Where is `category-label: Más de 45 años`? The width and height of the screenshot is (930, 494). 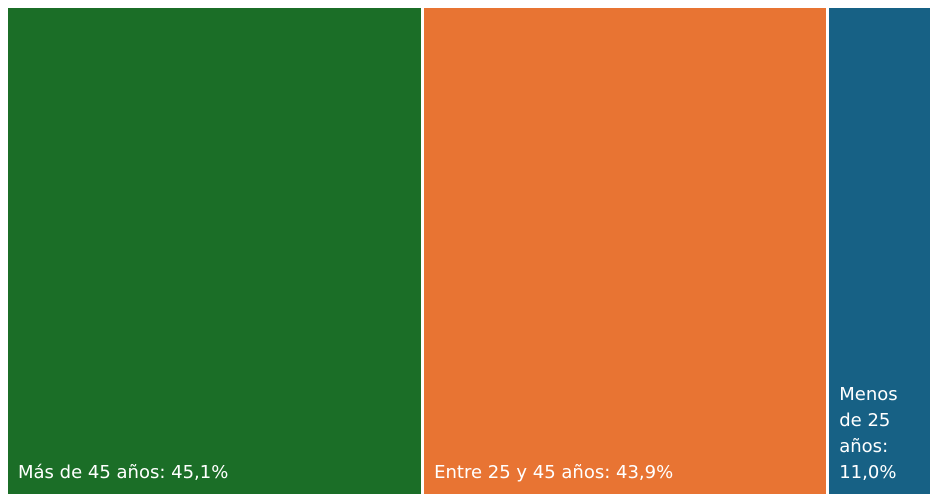 category-label: Más de 45 años is located at coordinates (94, 472).